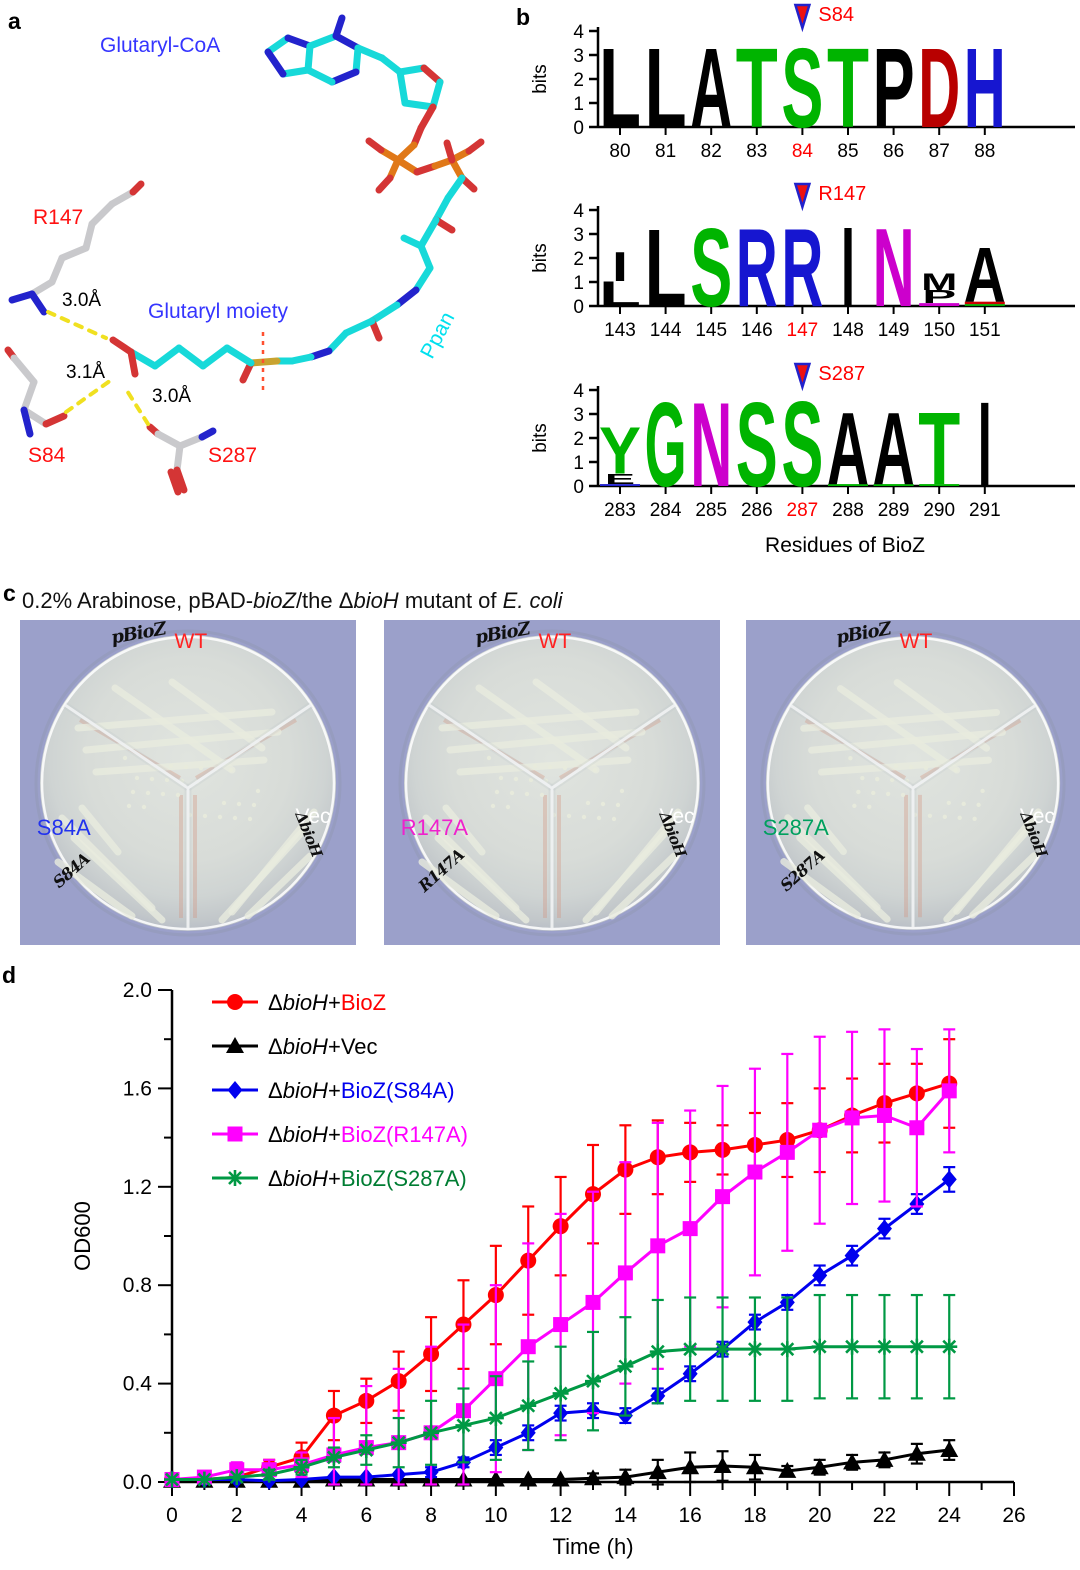 The image size is (1080, 1570). What do you see at coordinates (819, 1515) in the screenshot?
I see `x-tick-label: 20` at bounding box center [819, 1515].